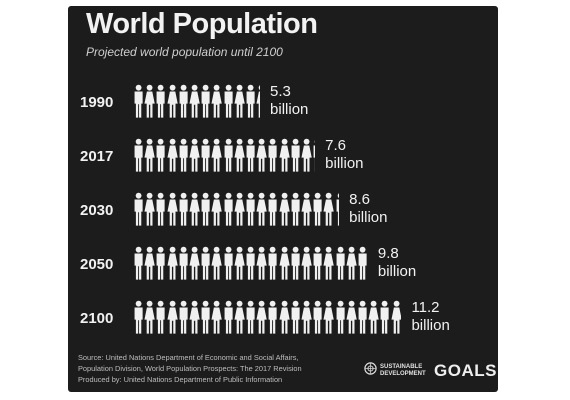 This screenshot has width=570, height=400. What do you see at coordinates (184, 52) in the screenshot?
I see `chart-subtitle: Projected world population until 2100` at bounding box center [184, 52].